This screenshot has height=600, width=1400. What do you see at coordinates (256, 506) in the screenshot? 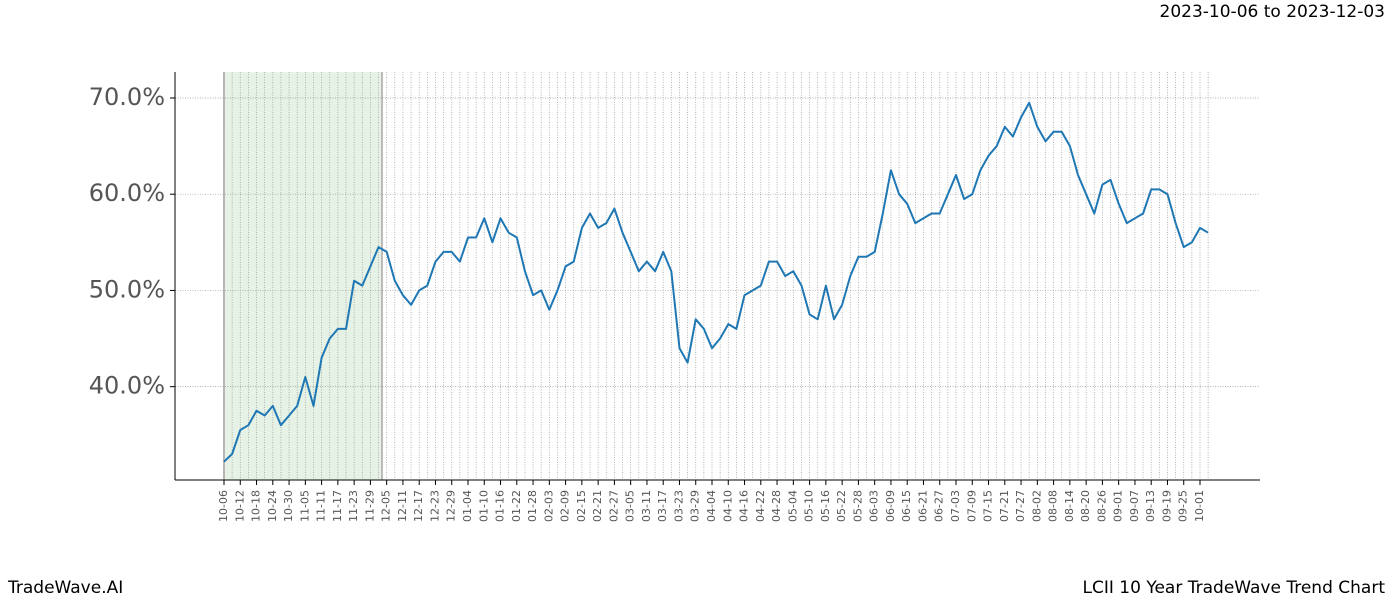
I see `x-tick-label: 10-18` at bounding box center [256, 506].